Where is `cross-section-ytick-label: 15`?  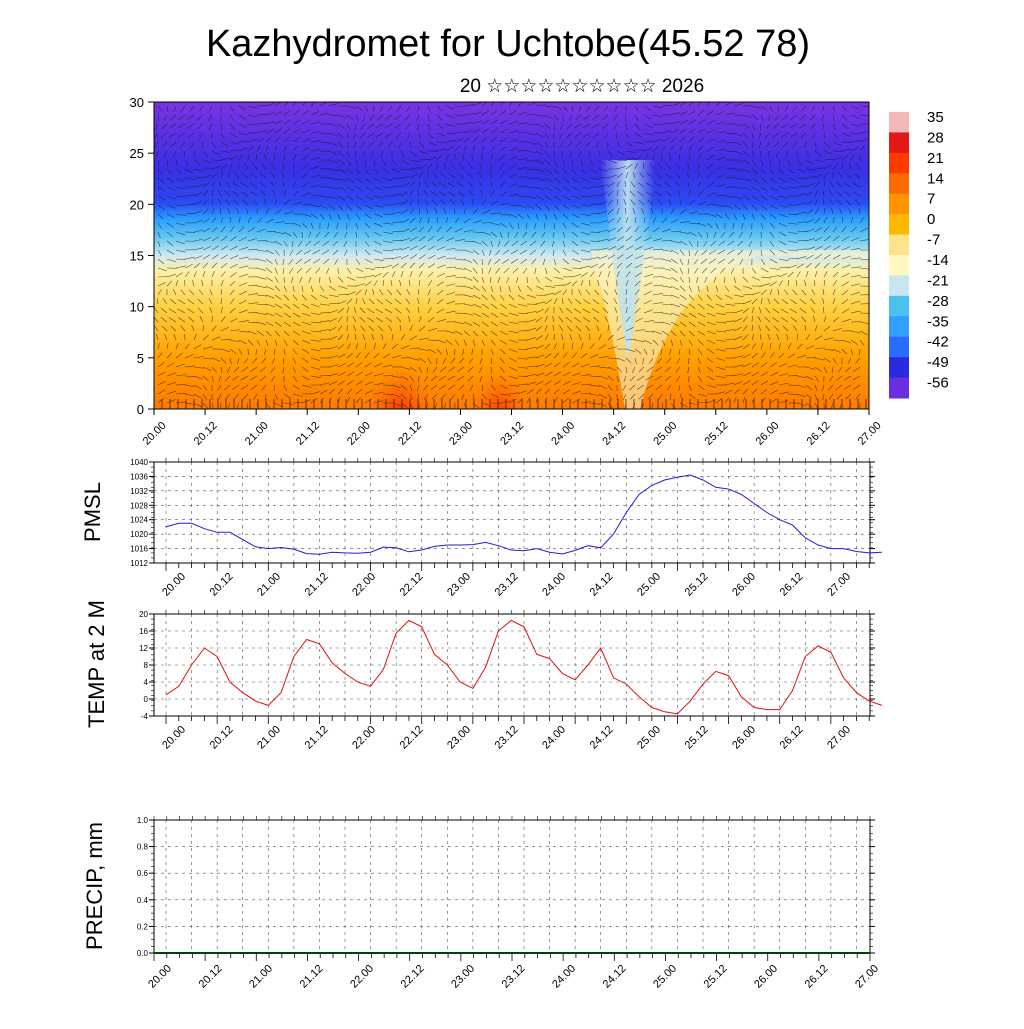 cross-section-ytick-label: 15 is located at coordinates (137, 256).